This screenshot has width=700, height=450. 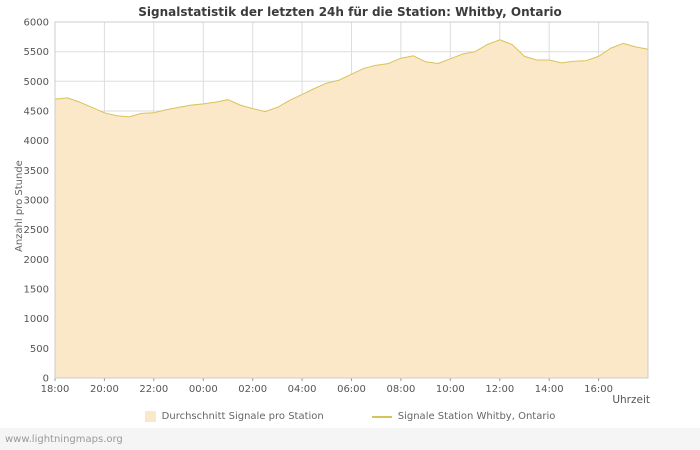 I want to click on svg-text: 1500, so click(x=36, y=290).